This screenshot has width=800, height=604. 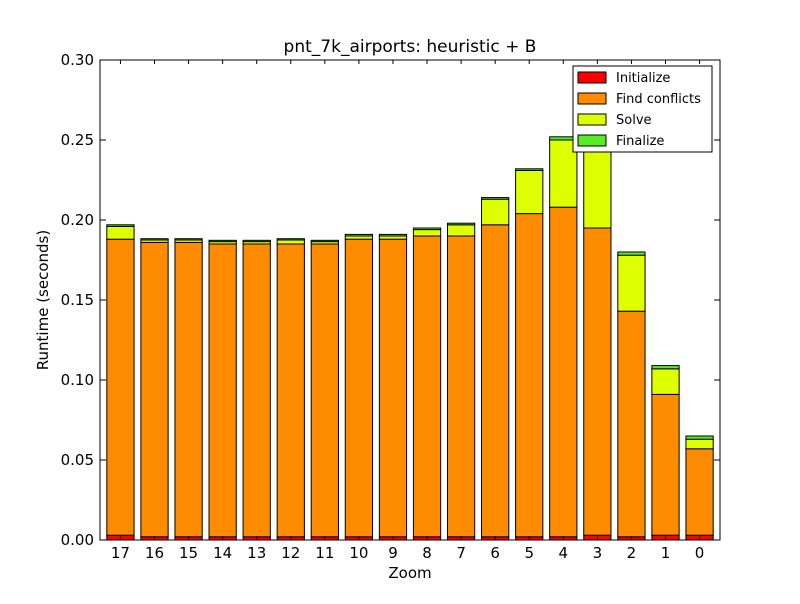 I want to click on x-tick-label: 16, so click(x=154, y=553).